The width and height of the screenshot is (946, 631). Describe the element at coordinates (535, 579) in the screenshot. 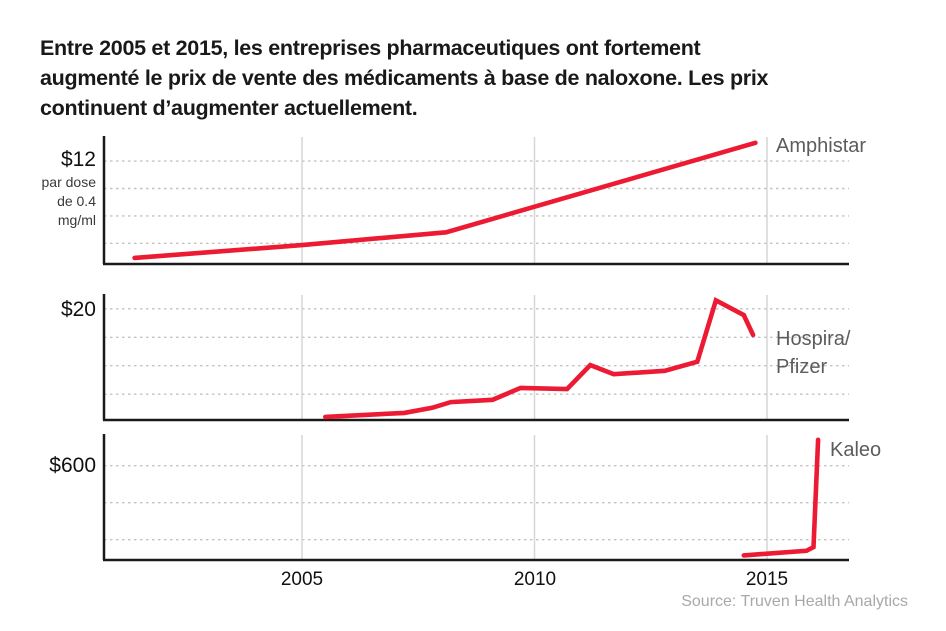

I see `x-tick-label-2010: 2010` at that location.